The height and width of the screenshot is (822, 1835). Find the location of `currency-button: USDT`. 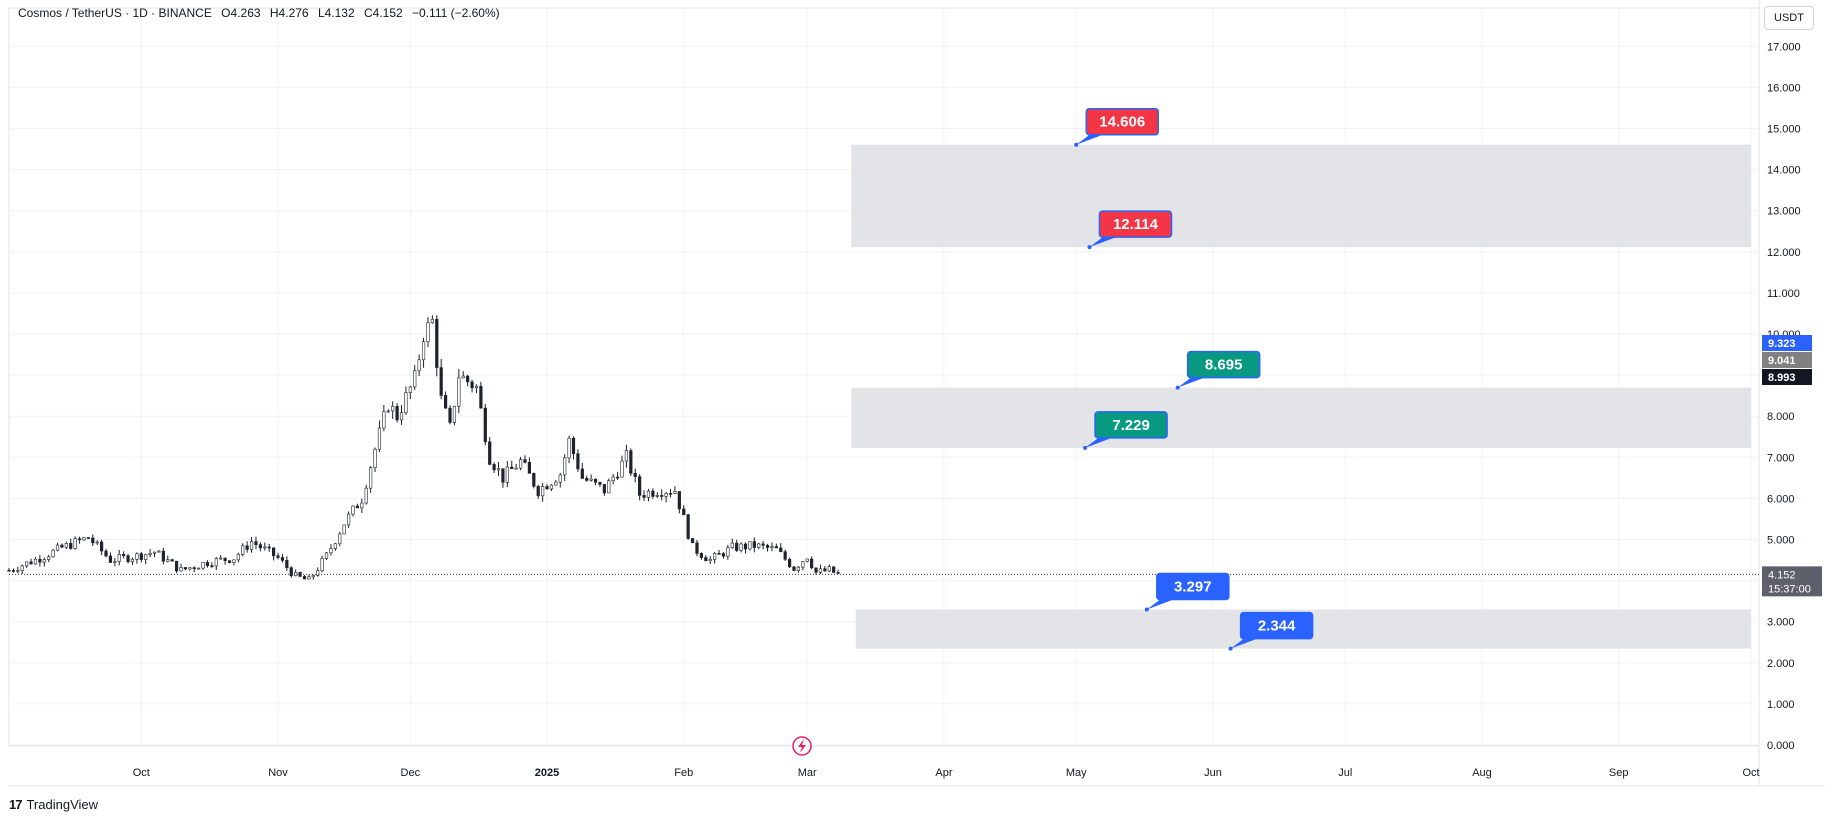

currency-button: USDT is located at coordinates (1789, 18).